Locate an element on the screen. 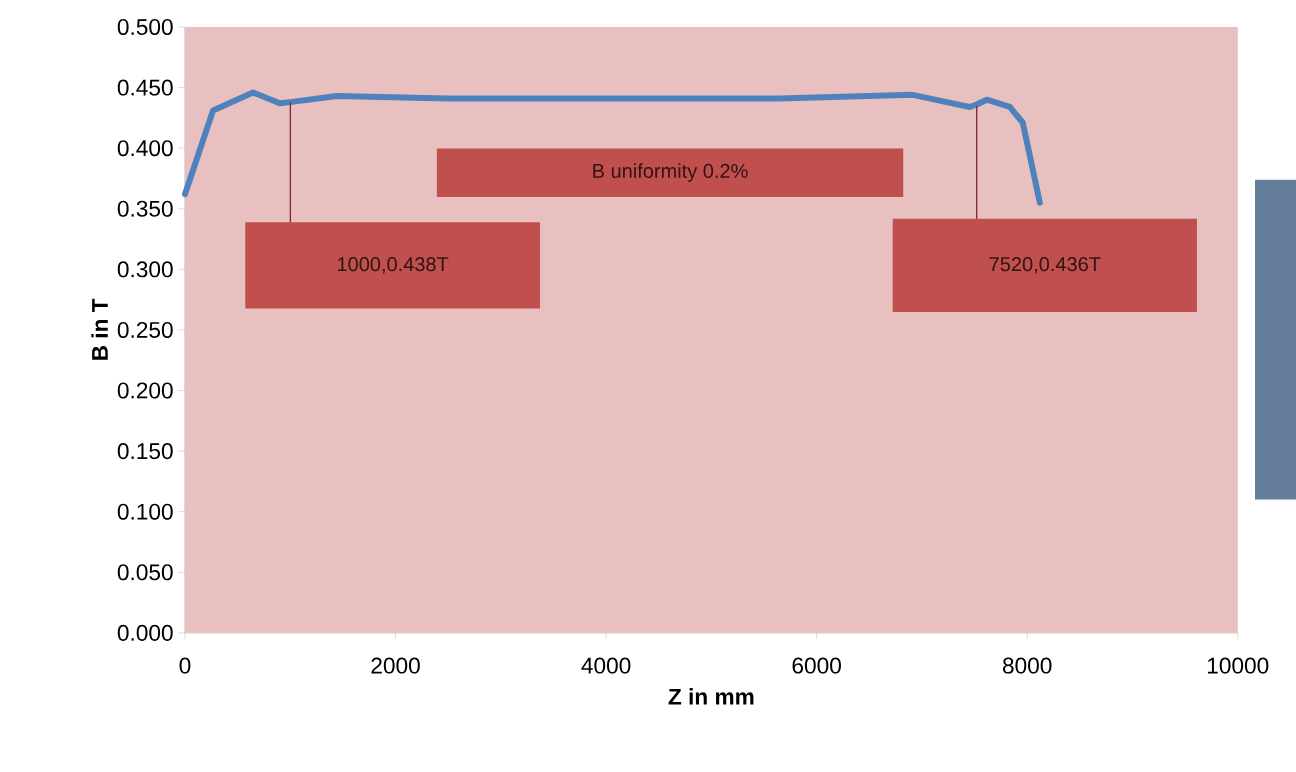 The image size is (1296, 772). y-tick-label: 0.150 is located at coordinates (145, 451).